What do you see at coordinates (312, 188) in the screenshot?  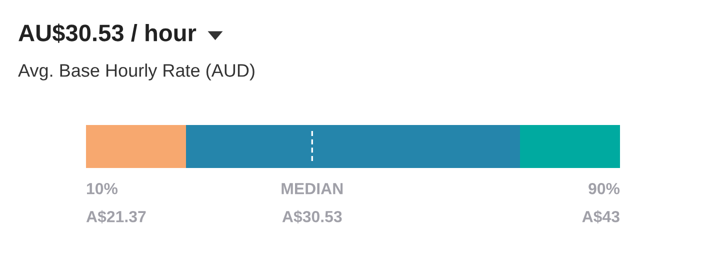 I see `category-label: MEDIAN` at bounding box center [312, 188].